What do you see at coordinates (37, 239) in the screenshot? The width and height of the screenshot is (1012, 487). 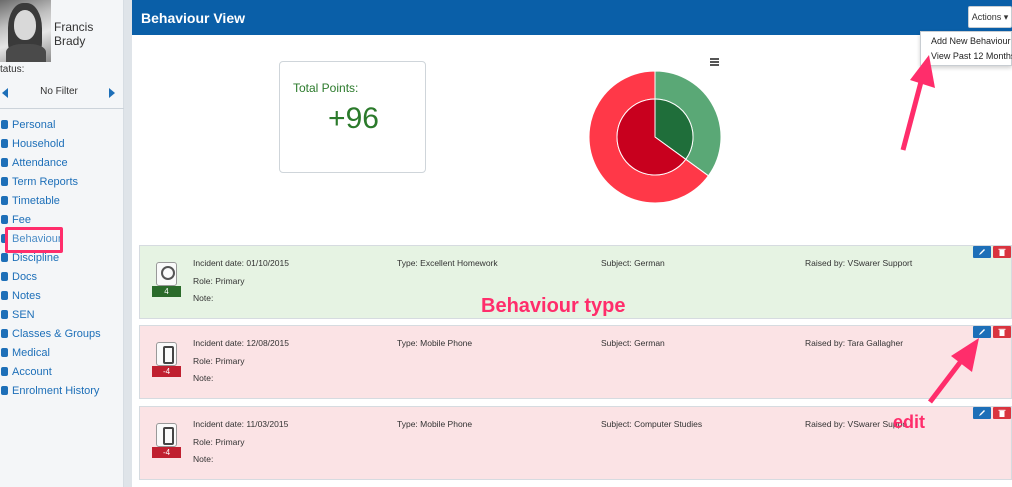 I see `sidebar-item-label: Behaviour` at bounding box center [37, 239].